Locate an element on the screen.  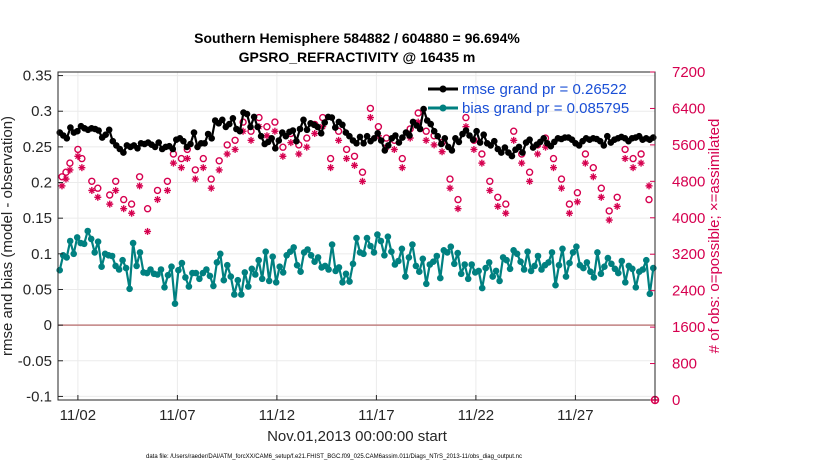
y-ticks-left: 0.35 0.3 0.25 0.2 0.15 0.1 0.05 0 -0.05 -0.1 is located at coordinates (40, 236).